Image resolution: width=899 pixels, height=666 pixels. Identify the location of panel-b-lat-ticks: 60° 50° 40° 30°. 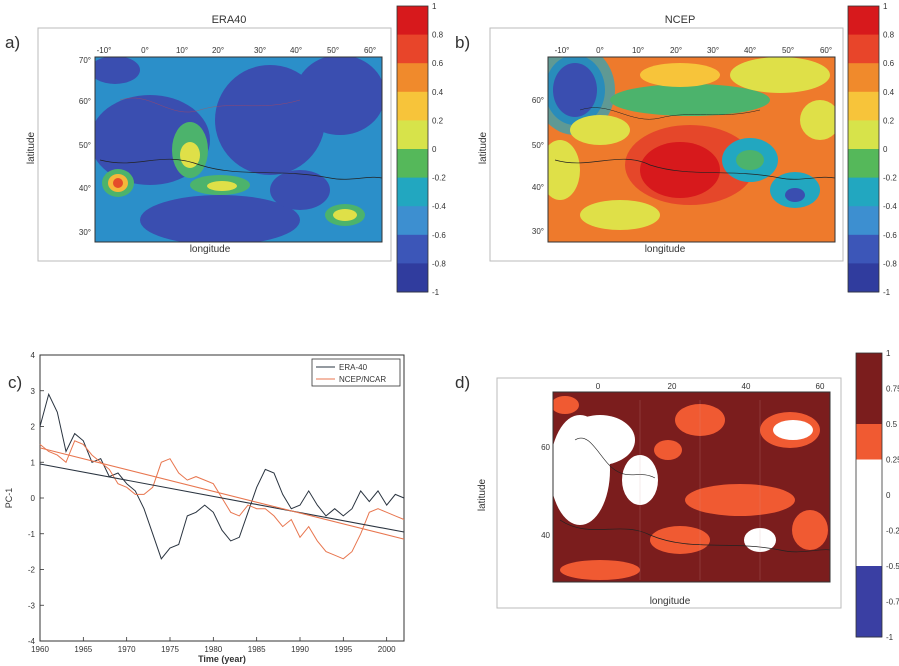
(538, 166).